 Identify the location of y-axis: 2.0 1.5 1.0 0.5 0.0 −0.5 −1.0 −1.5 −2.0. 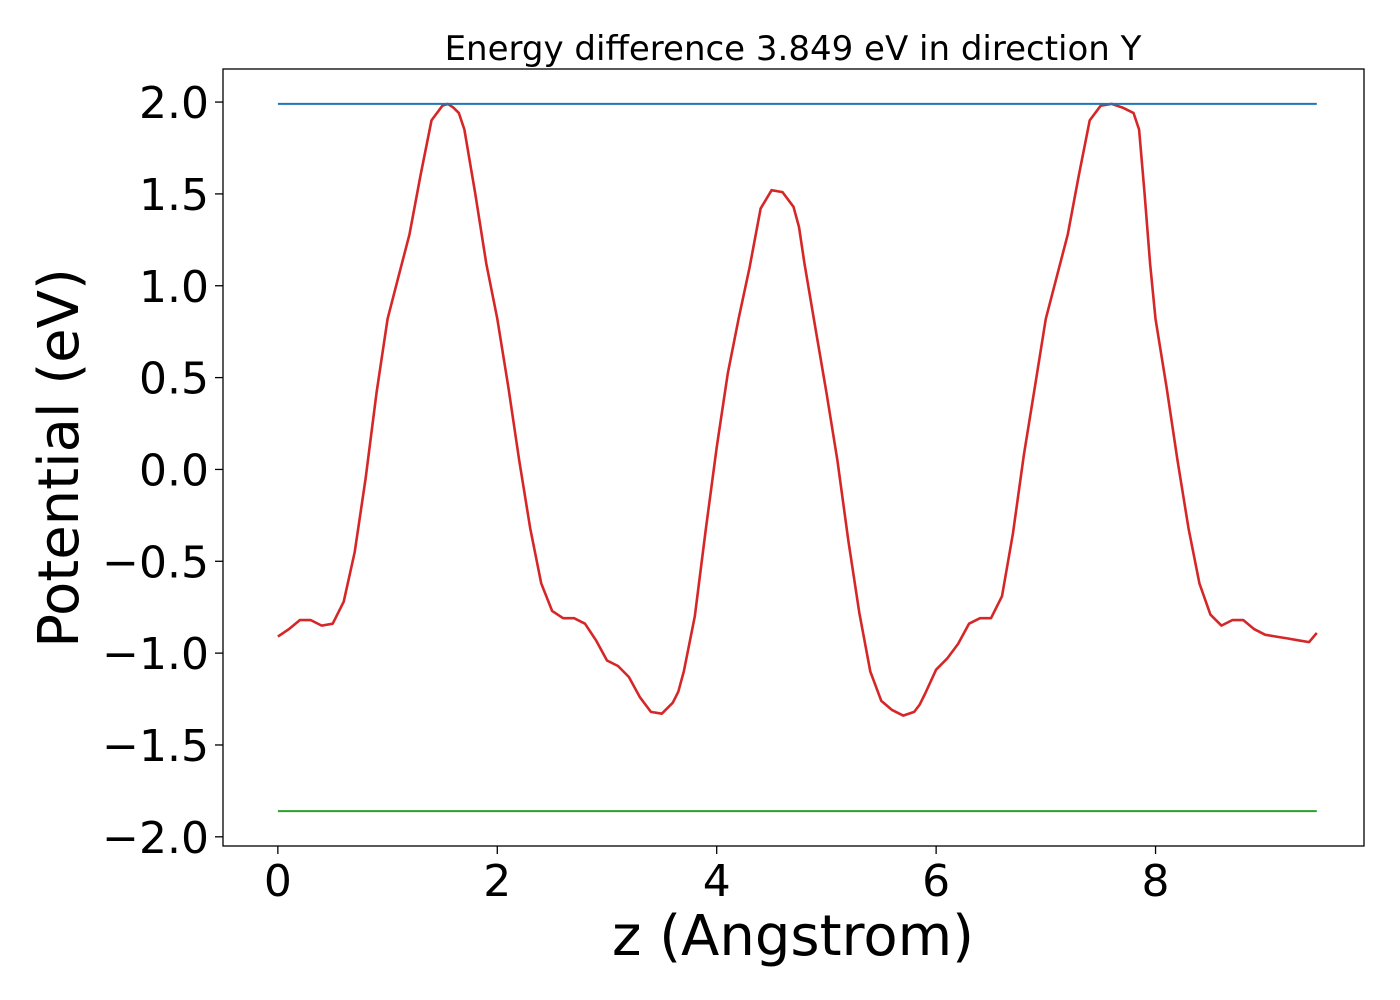
(162, 471).